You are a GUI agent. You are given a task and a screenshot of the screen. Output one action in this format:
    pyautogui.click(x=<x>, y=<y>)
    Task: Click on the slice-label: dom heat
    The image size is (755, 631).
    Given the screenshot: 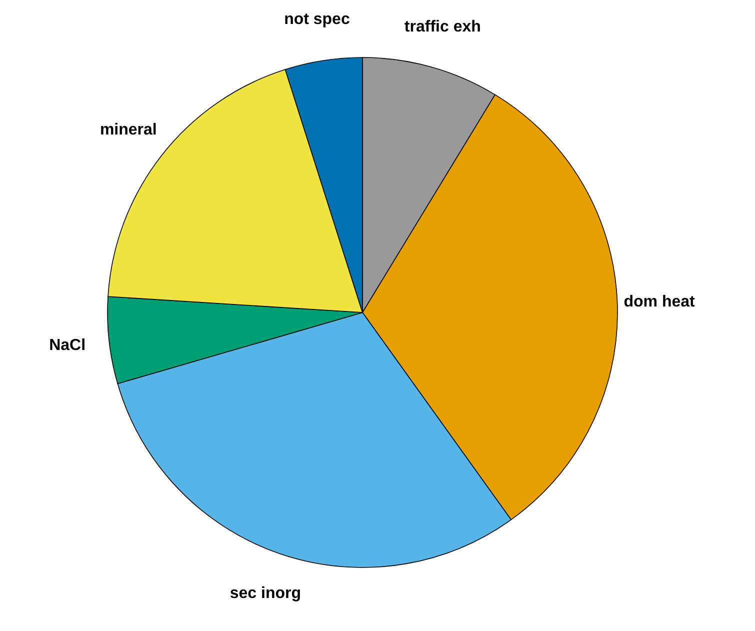 What is the action you would take?
    pyautogui.click(x=660, y=301)
    